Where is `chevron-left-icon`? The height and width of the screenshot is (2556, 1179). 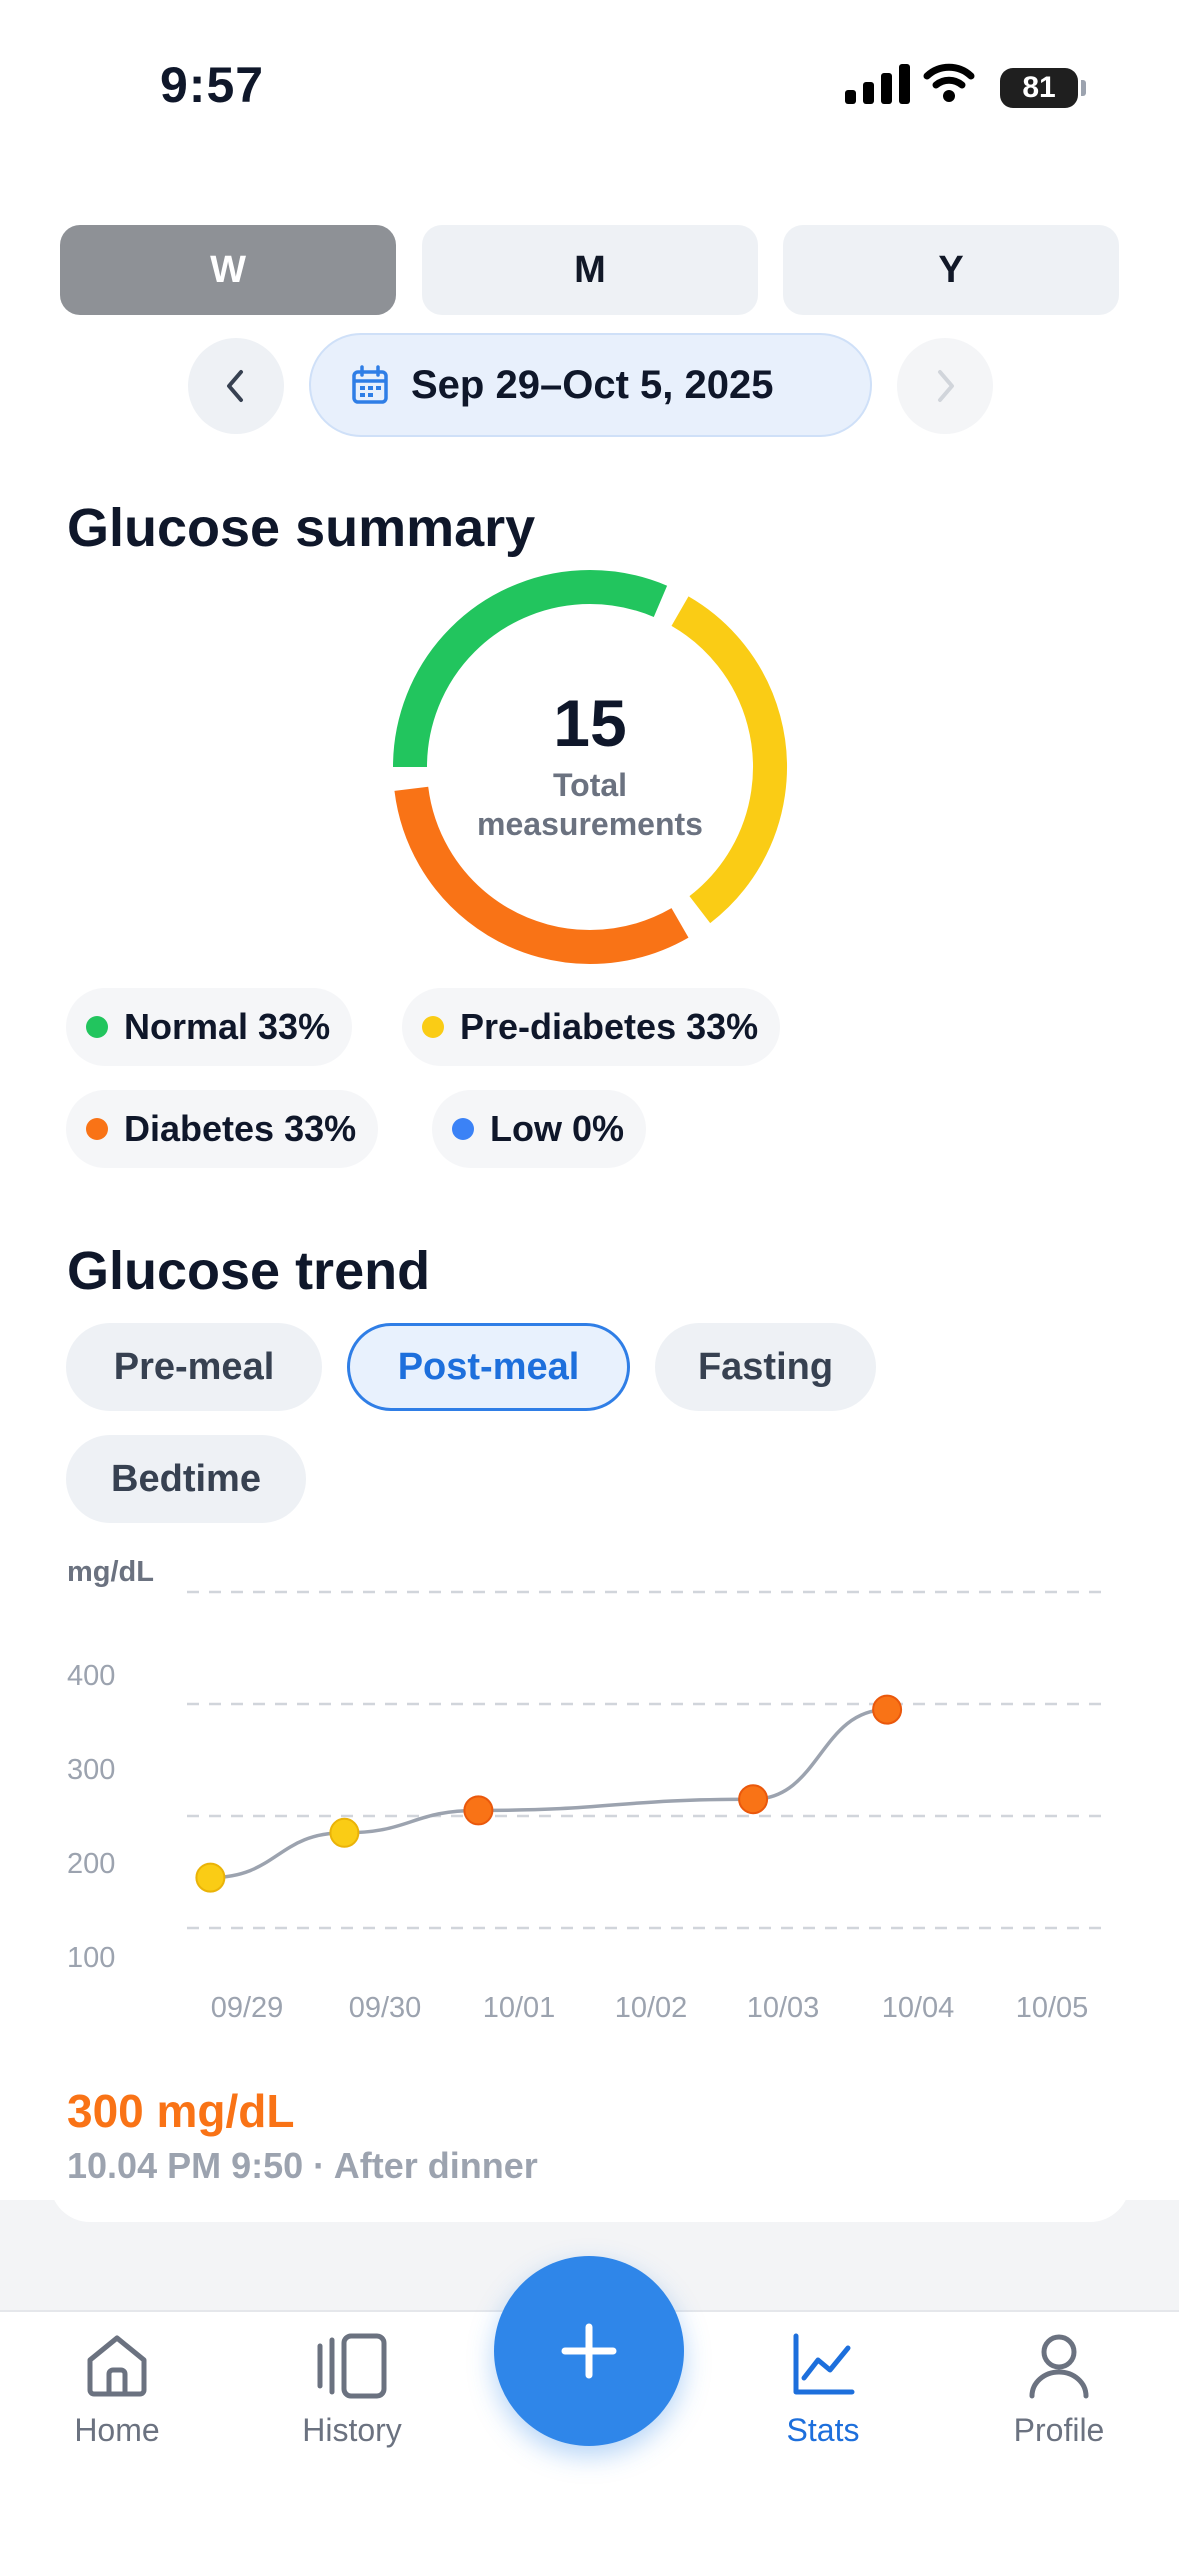 chevron-left-icon is located at coordinates (235, 386).